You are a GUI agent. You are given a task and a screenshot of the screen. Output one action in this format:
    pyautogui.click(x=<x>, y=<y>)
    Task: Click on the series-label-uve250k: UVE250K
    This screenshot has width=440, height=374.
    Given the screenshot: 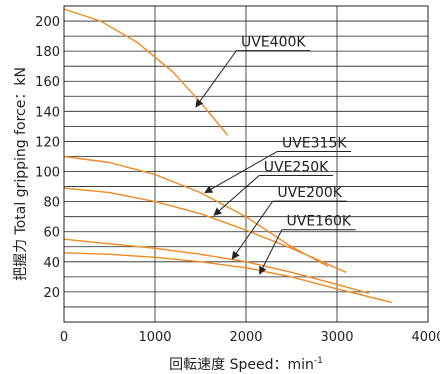 What is the action you would take?
    pyautogui.click(x=296, y=168)
    